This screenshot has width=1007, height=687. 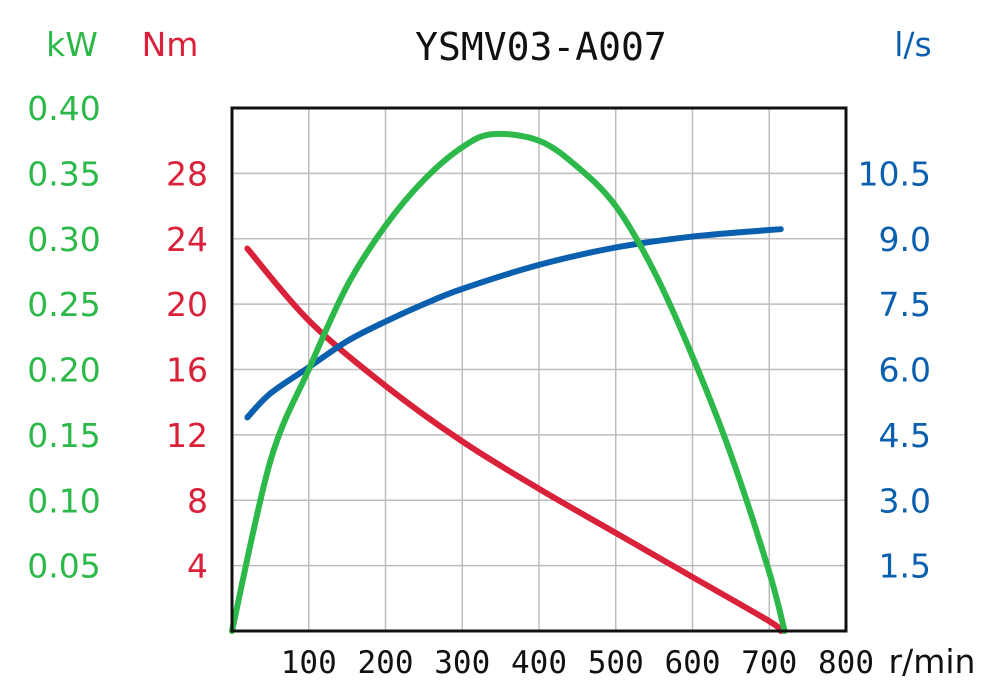 I want to click on power-tick-label: 0.25, so click(x=63, y=304).